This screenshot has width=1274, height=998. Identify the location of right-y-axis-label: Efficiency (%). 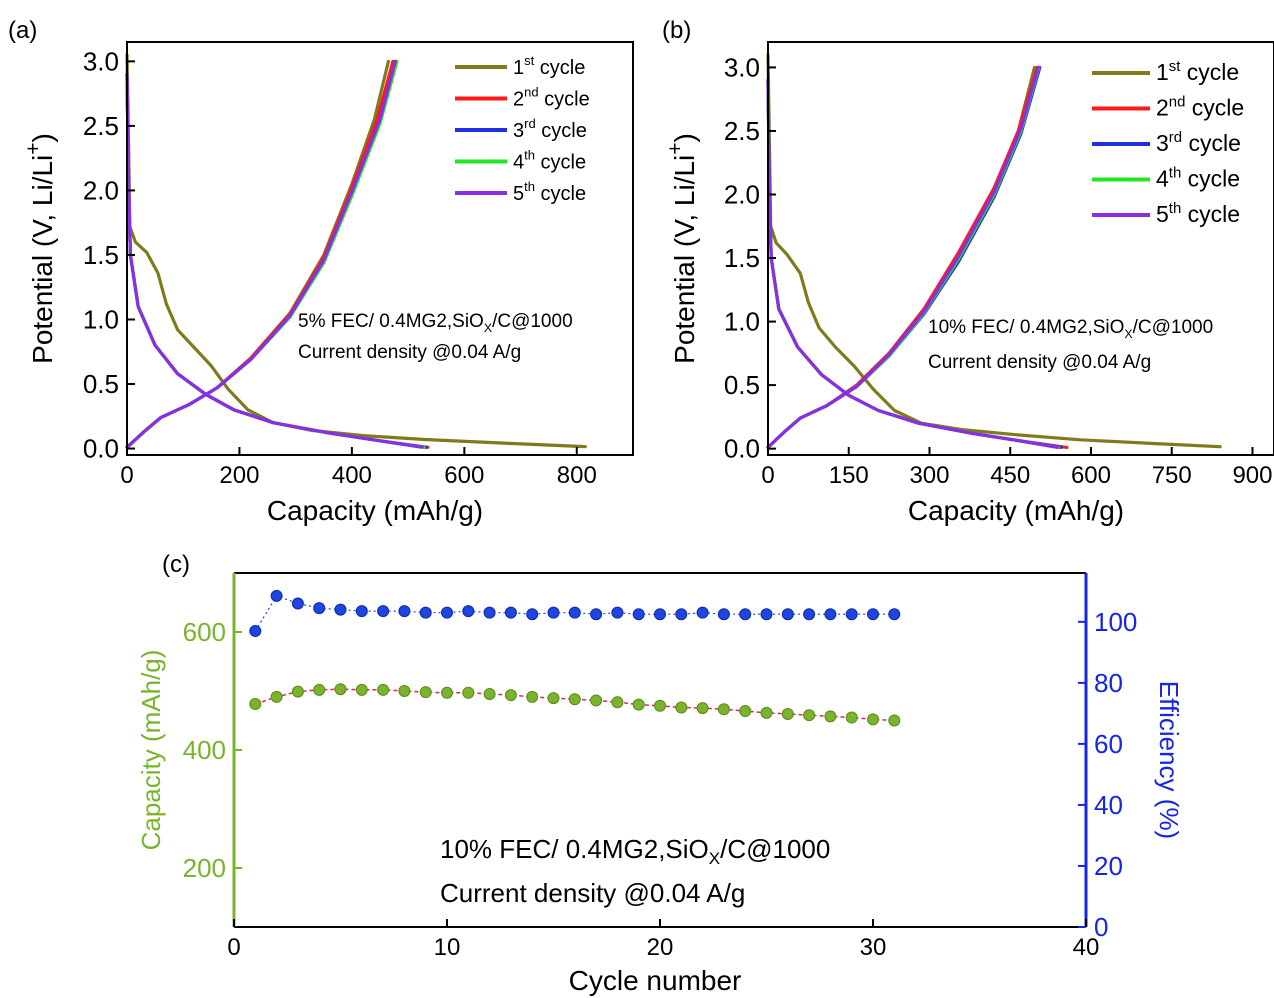
(1169, 760).